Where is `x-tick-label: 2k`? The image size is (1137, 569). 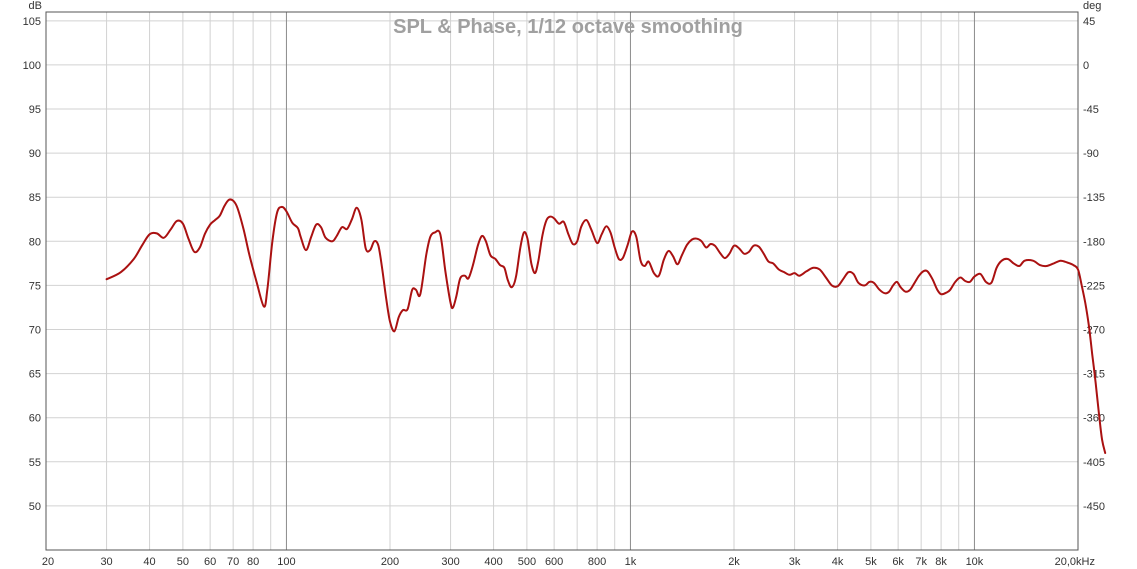 x-tick-label: 2k is located at coordinates (734, 562).